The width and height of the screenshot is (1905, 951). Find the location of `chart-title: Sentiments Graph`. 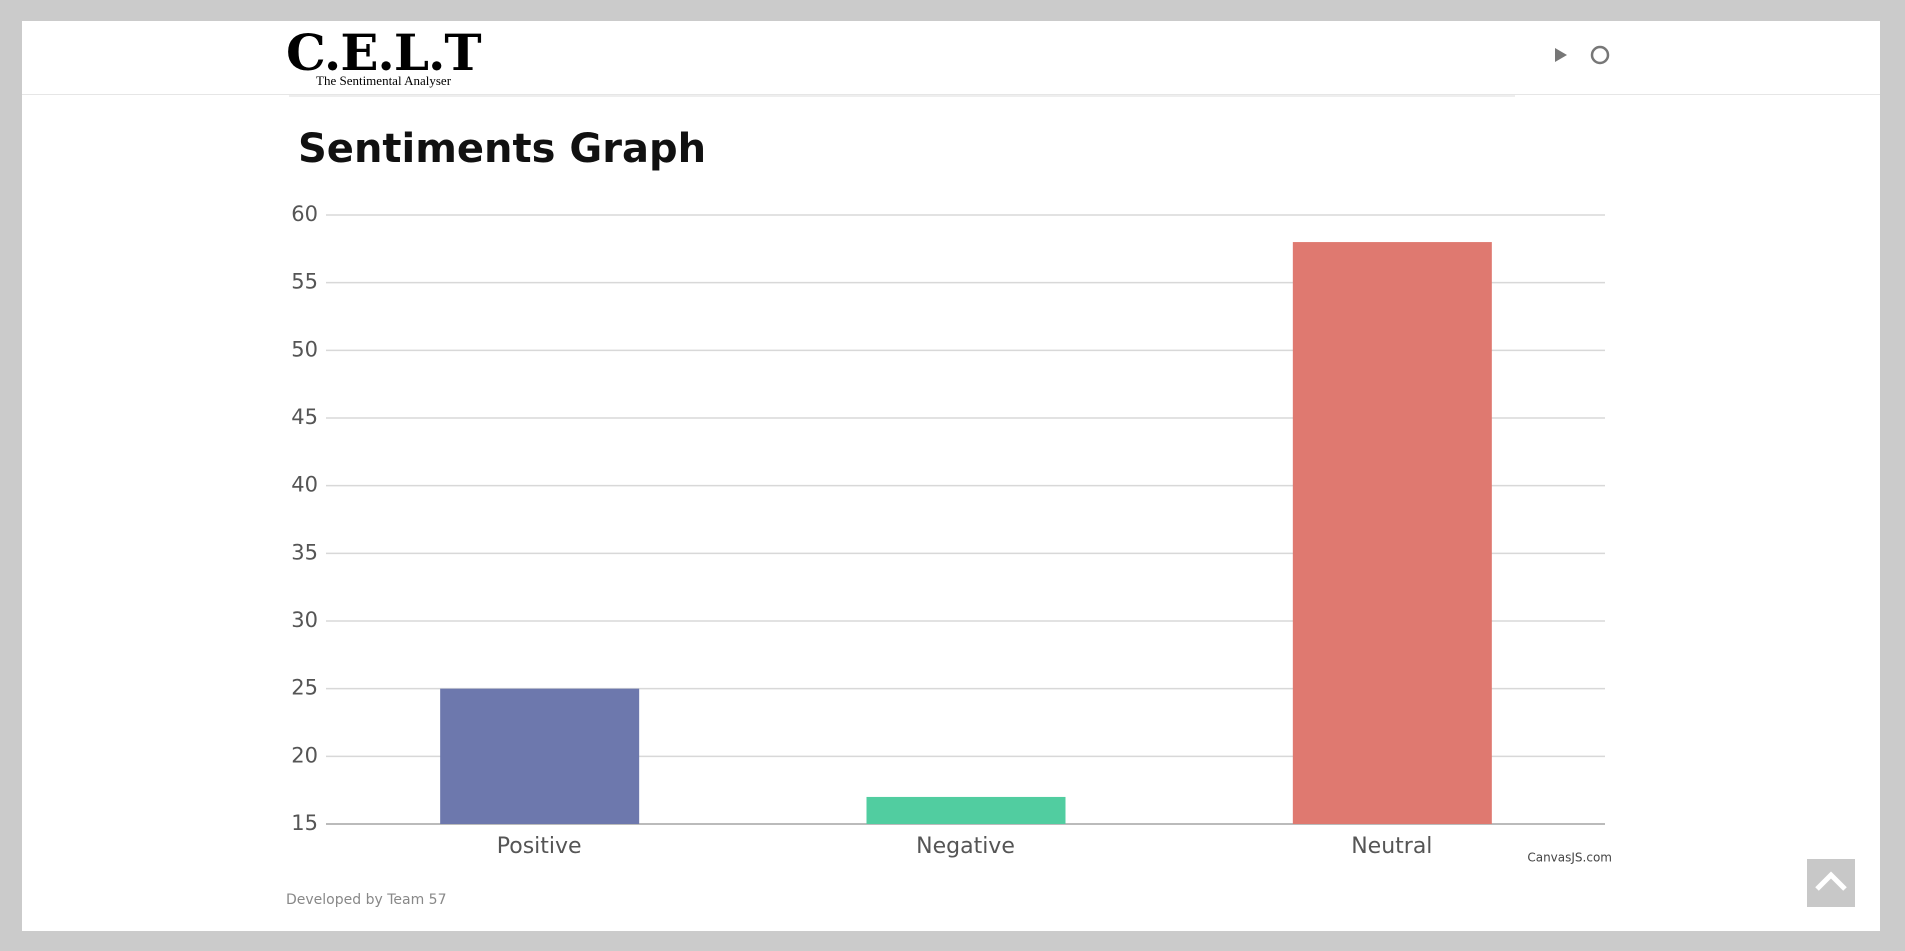

chart-title: Sentiments Graph is located at coordinates (502, 149).